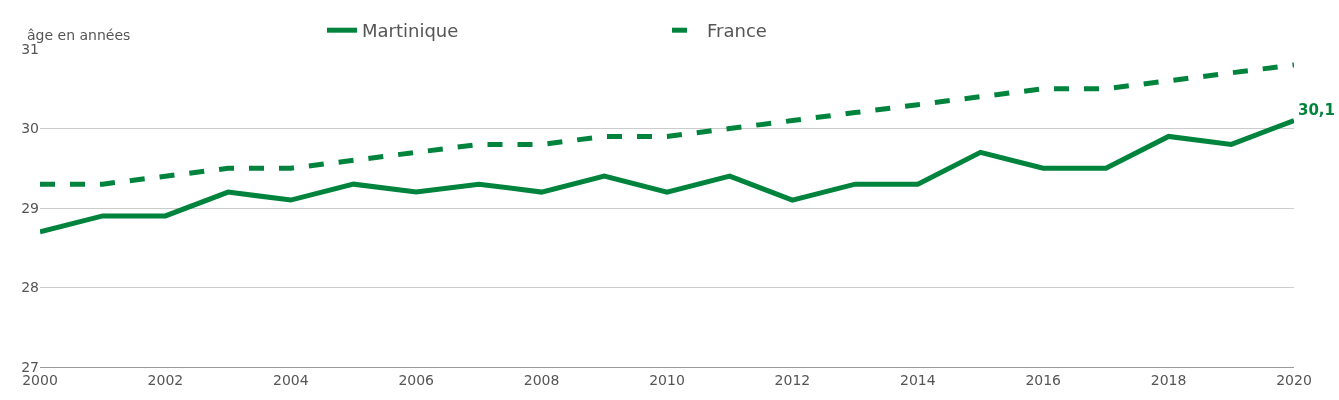 The width and height of the screenshot is (1339, 400). Describe the element at coordinates (1168, 379) in the screenshot. I see `x-tick-label: 2018` at that location.